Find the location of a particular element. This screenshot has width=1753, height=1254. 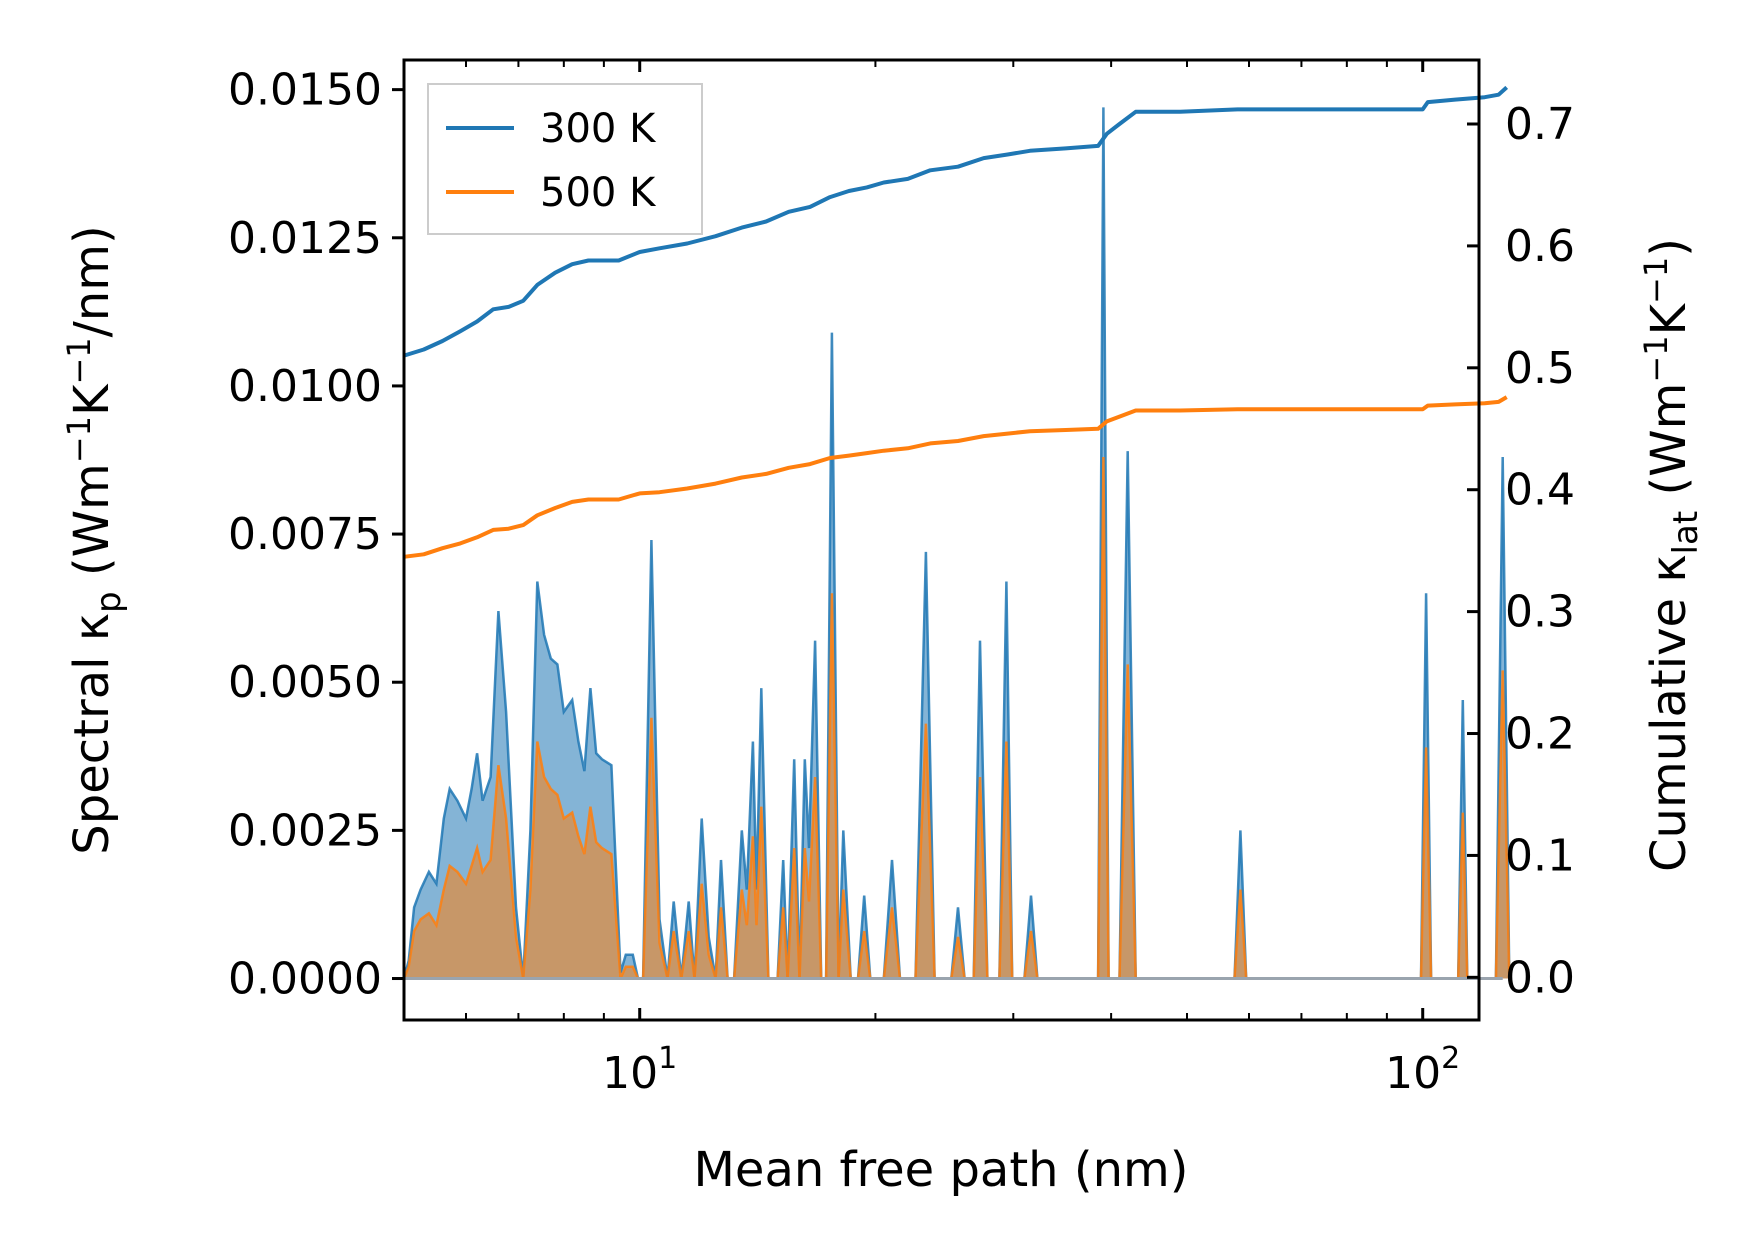

left-tick-label: 0.0050 is located at coordinates (305, 682).